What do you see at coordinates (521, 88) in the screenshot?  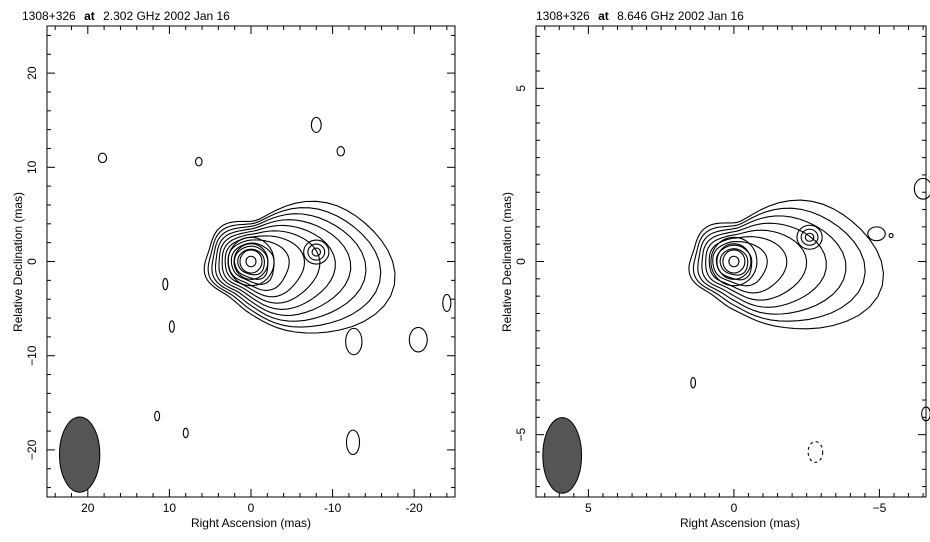 I see `y-tick-label: 5` at bounding box center [521, 88].